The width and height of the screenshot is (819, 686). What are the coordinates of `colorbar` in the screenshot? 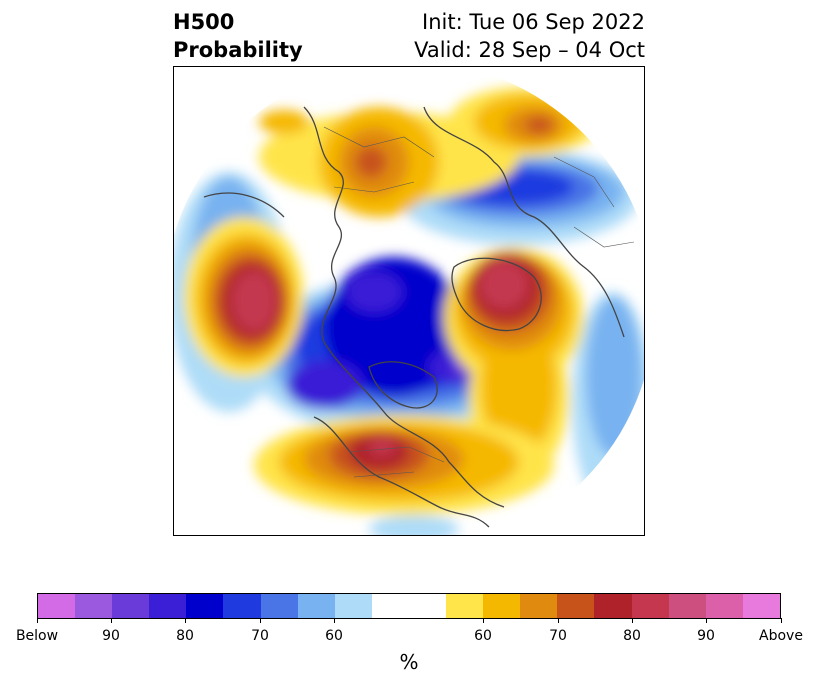 It's located at (409, 606).